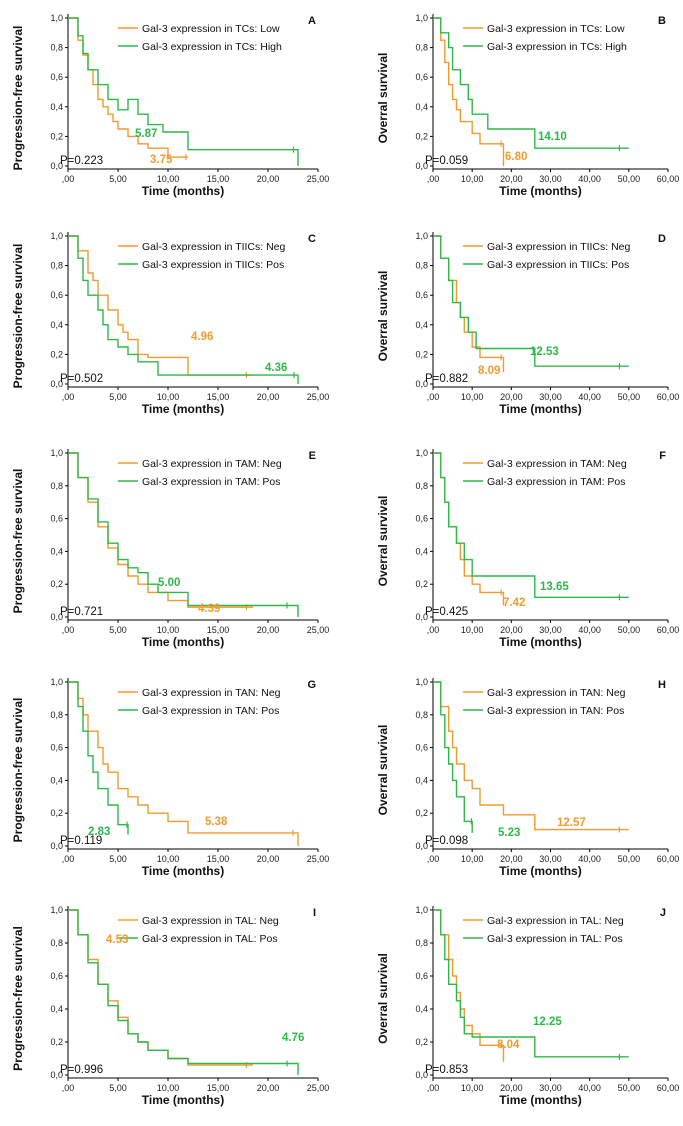 The width and height of the screenshot is (683, 1126). What do you see at coordinates (557, 47) in the screenshot?
I see `legend-label: Gal-3 expression in TCs: High` at bounding box center [557, 47].